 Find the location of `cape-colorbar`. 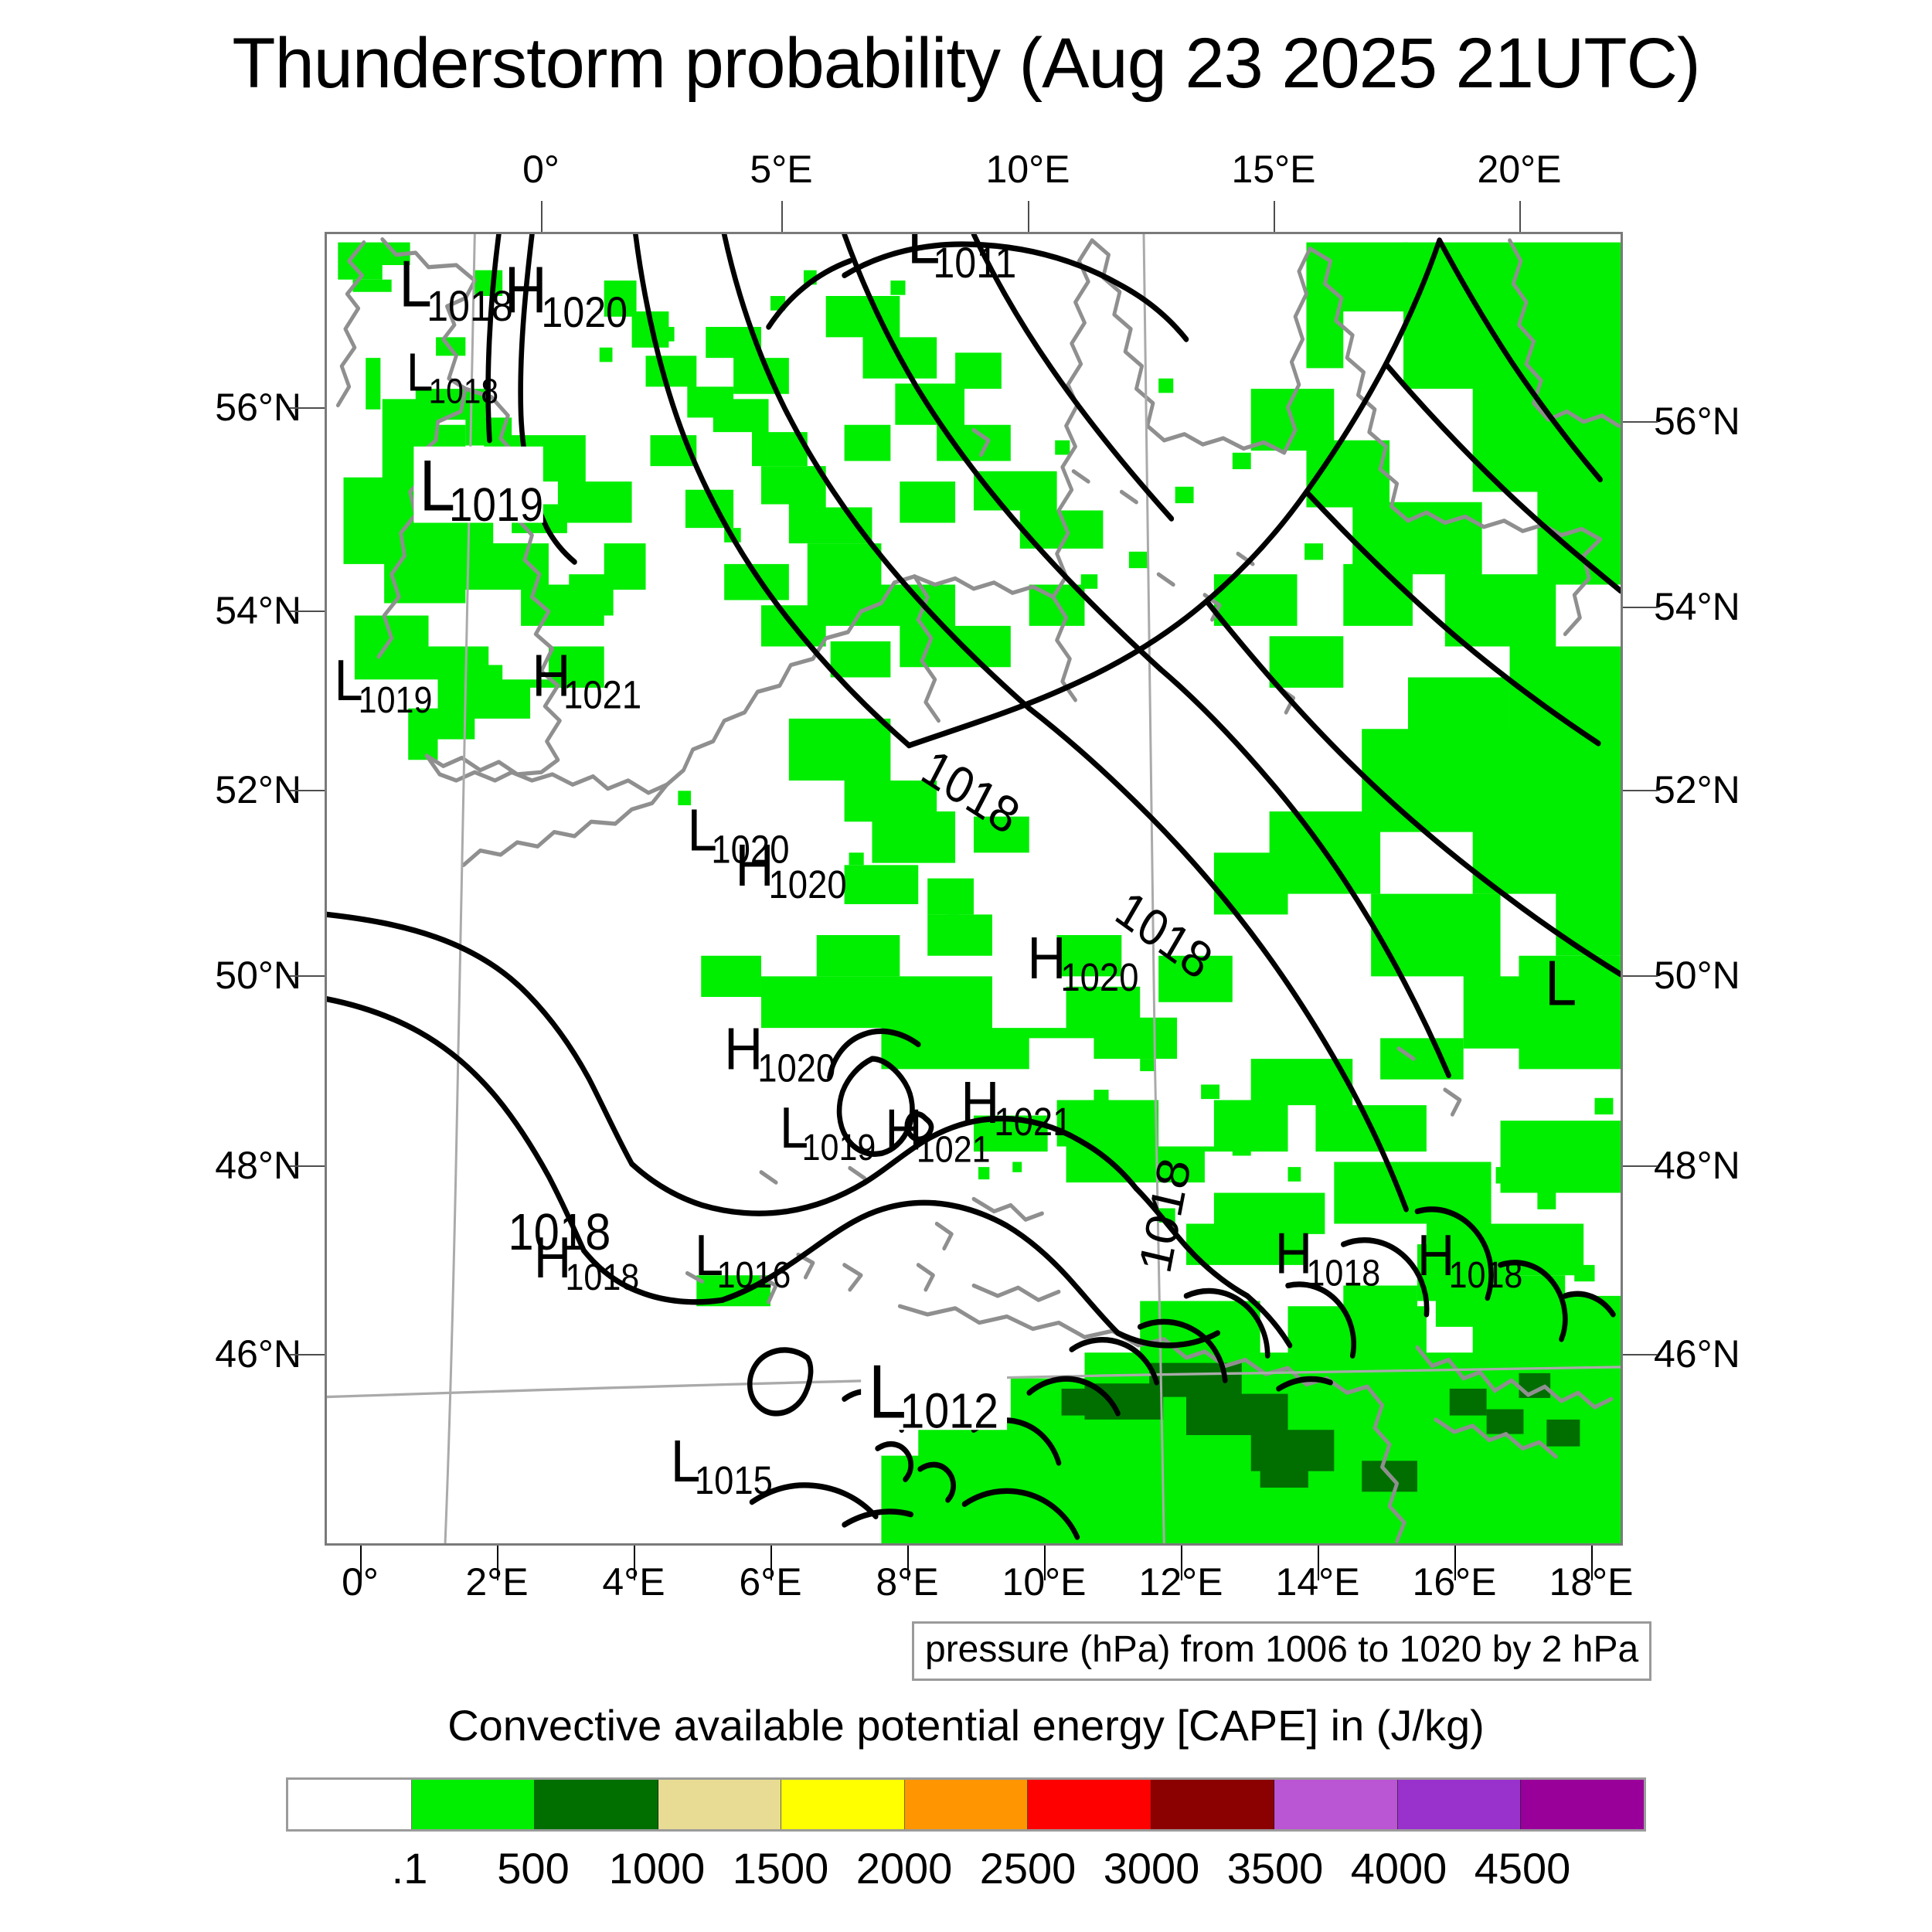

cape-colorbar is located at coordinates (966, 1804).